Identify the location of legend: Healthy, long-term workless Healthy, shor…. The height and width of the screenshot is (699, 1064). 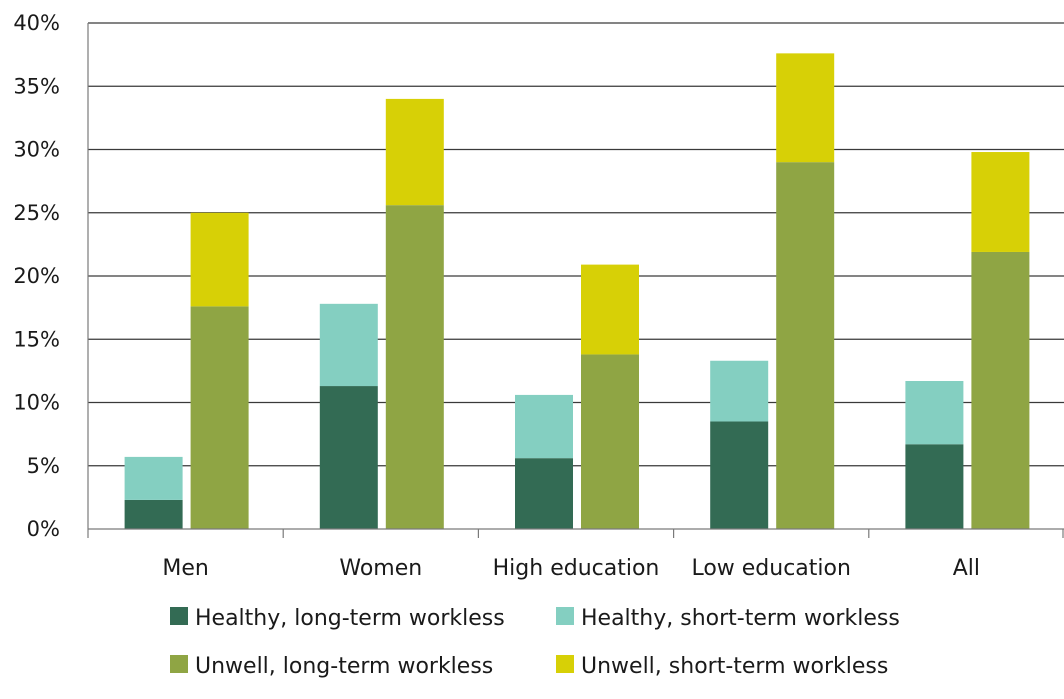
(535, 642).